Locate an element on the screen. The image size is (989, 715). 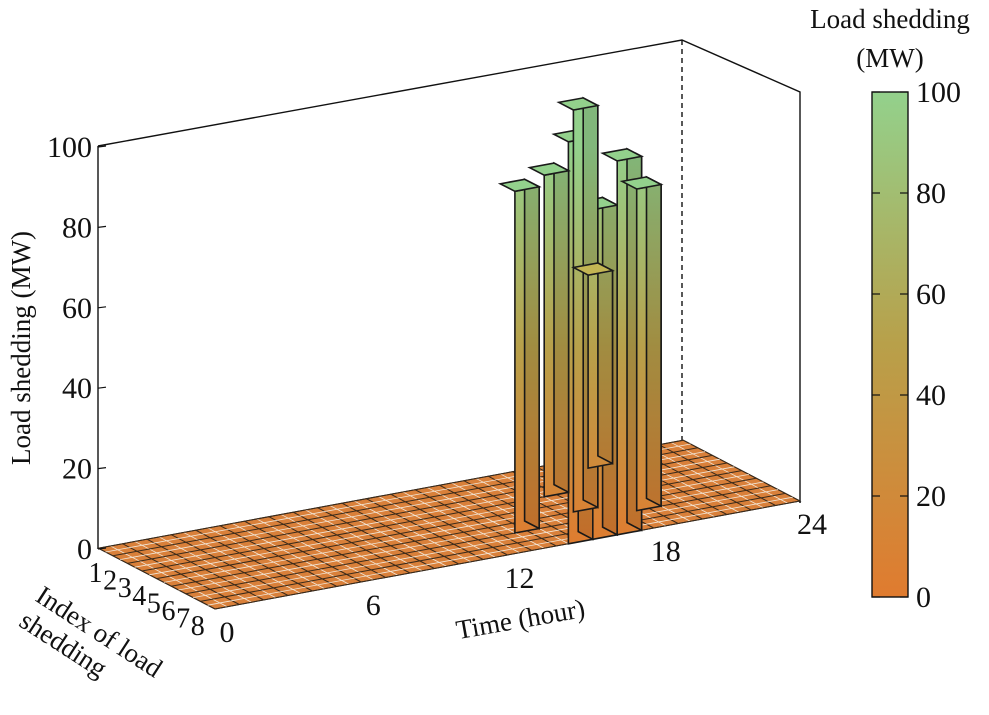
colorbar-tick-label: 20 is located at coordinates (931, 496).